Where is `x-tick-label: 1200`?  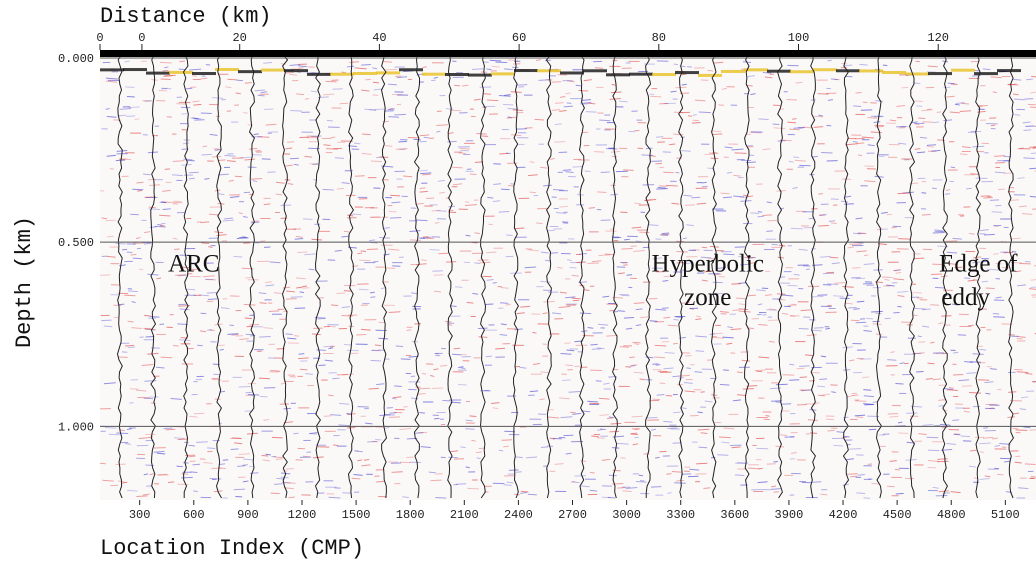 x-tick-label: 1200 is located at coordinates (302, 515).